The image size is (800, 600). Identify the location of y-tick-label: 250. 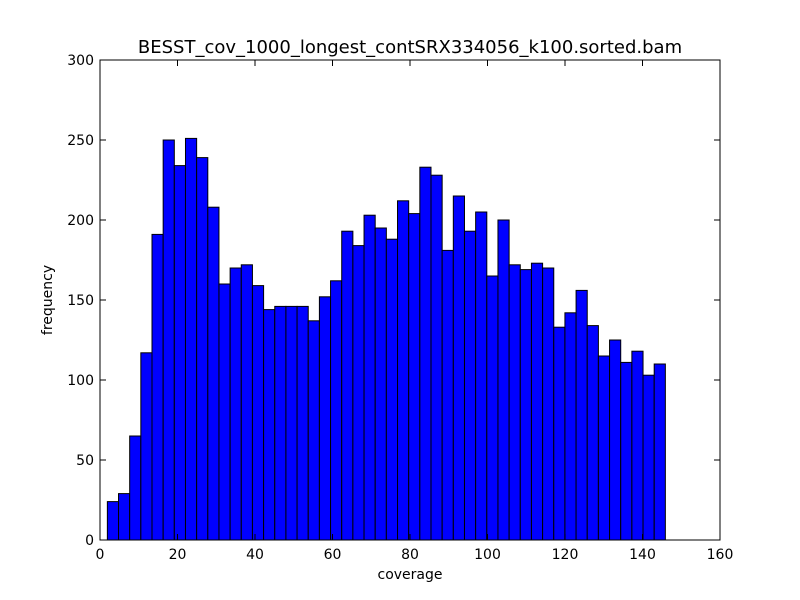
(80, 141).